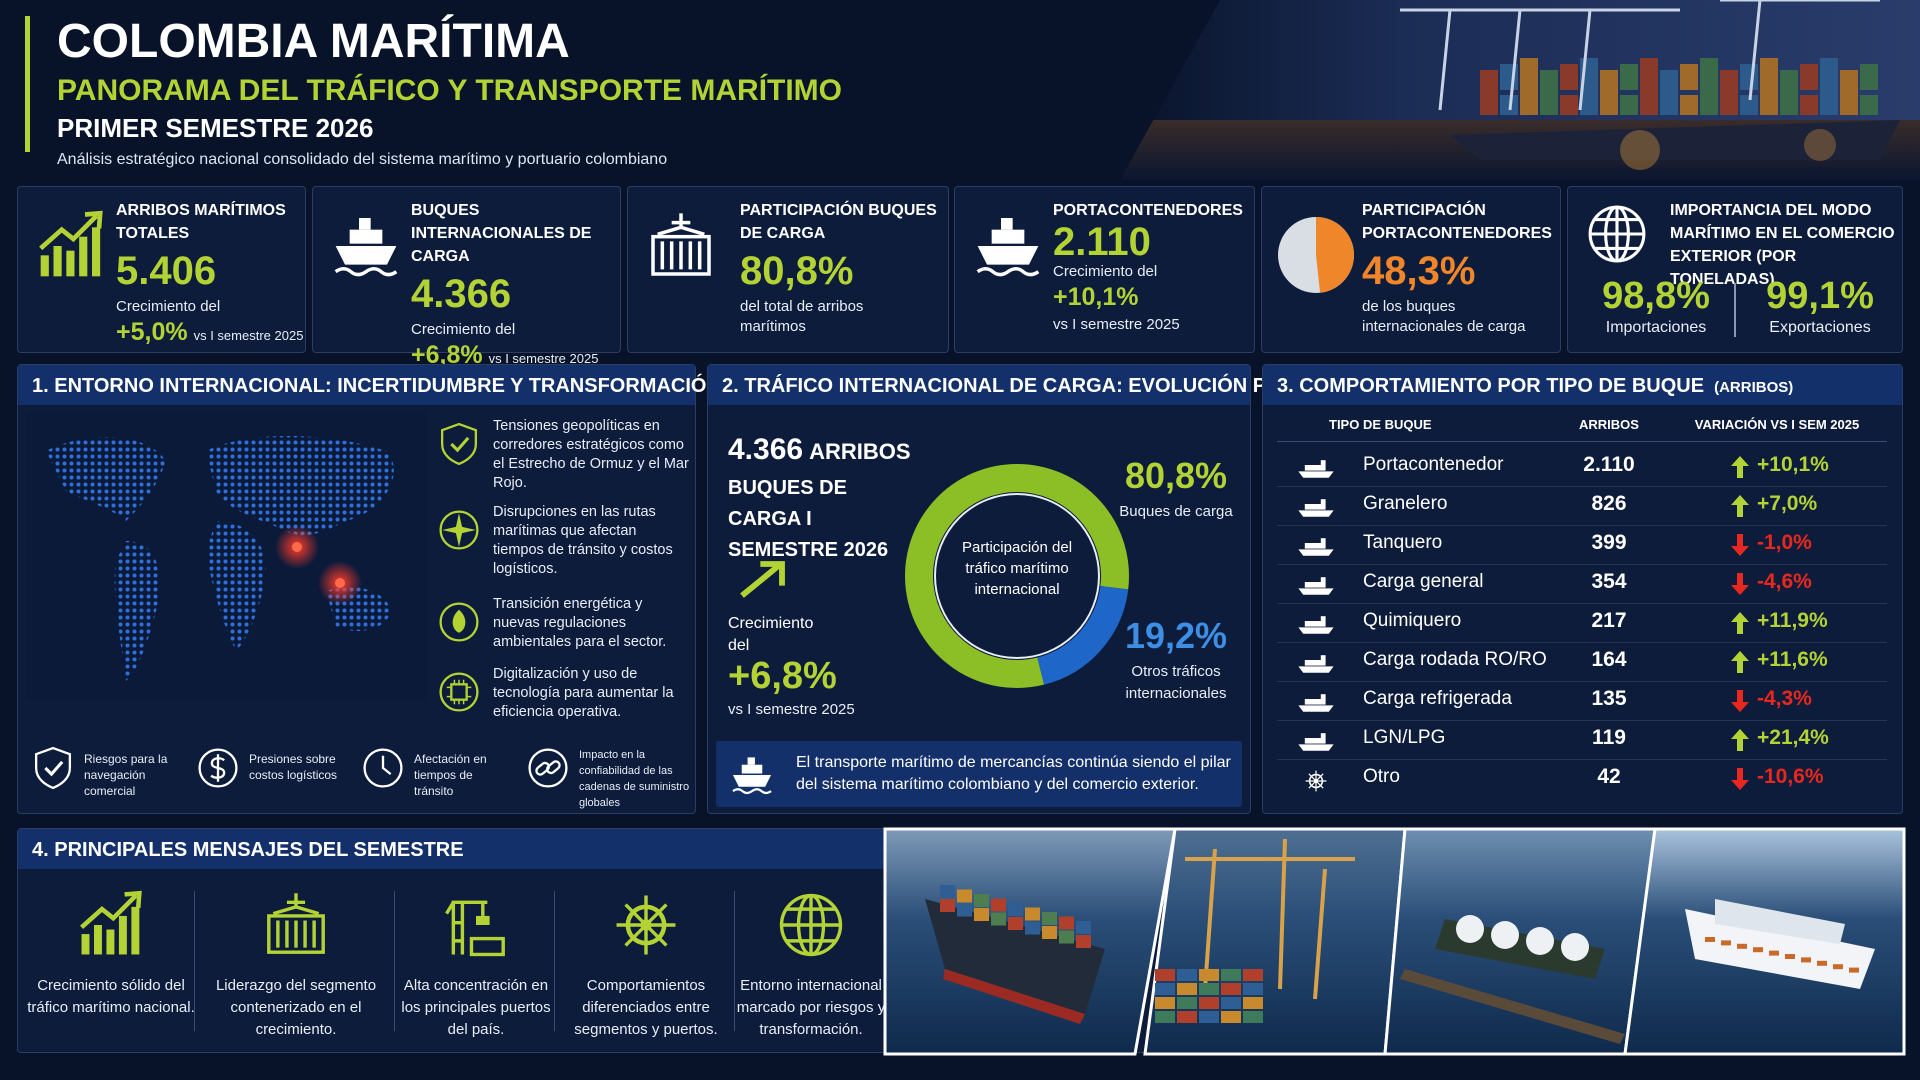 The height and width of the screenshot is (1080, 1920). Describe the element at coordinates (1403, 542) in the screenshot. I see `vessel-type: Tanquero` at that location.